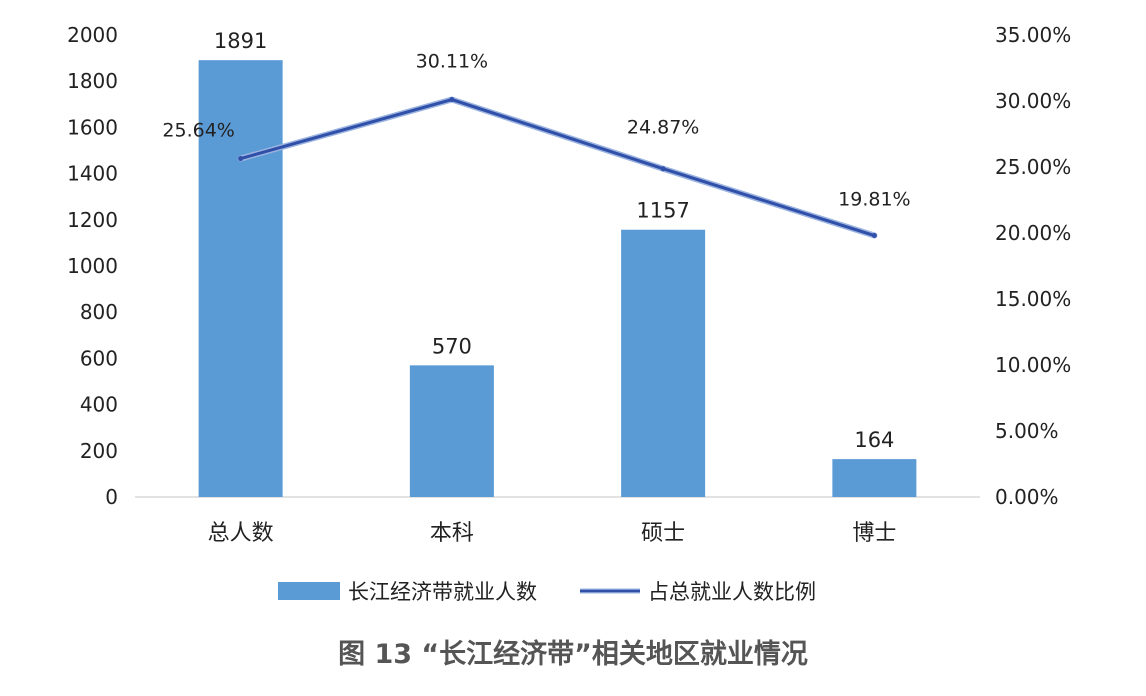  What do you see at coordinates (1033, 167) in the screenshot?
I see `right-tick-label: 25.00%` at bounding box center [1033, 167].